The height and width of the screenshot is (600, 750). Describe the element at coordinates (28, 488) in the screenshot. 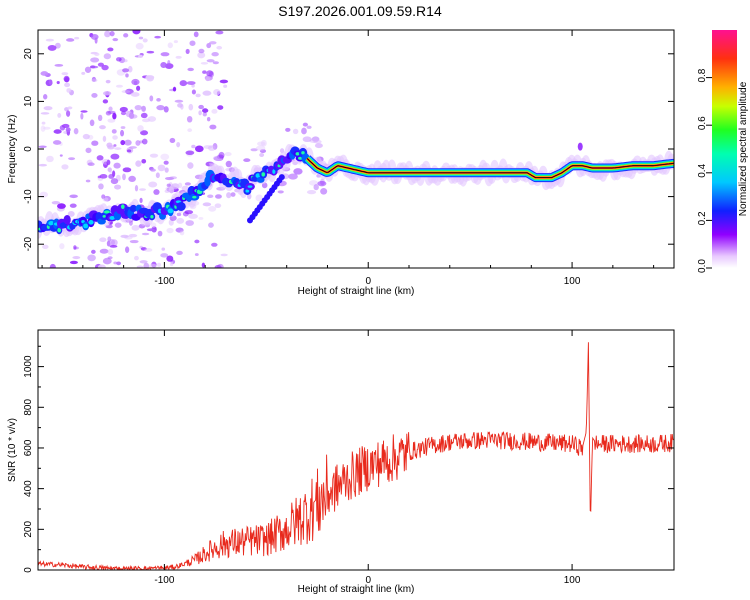

I see `snr-y-tick-label: 400` at that location.